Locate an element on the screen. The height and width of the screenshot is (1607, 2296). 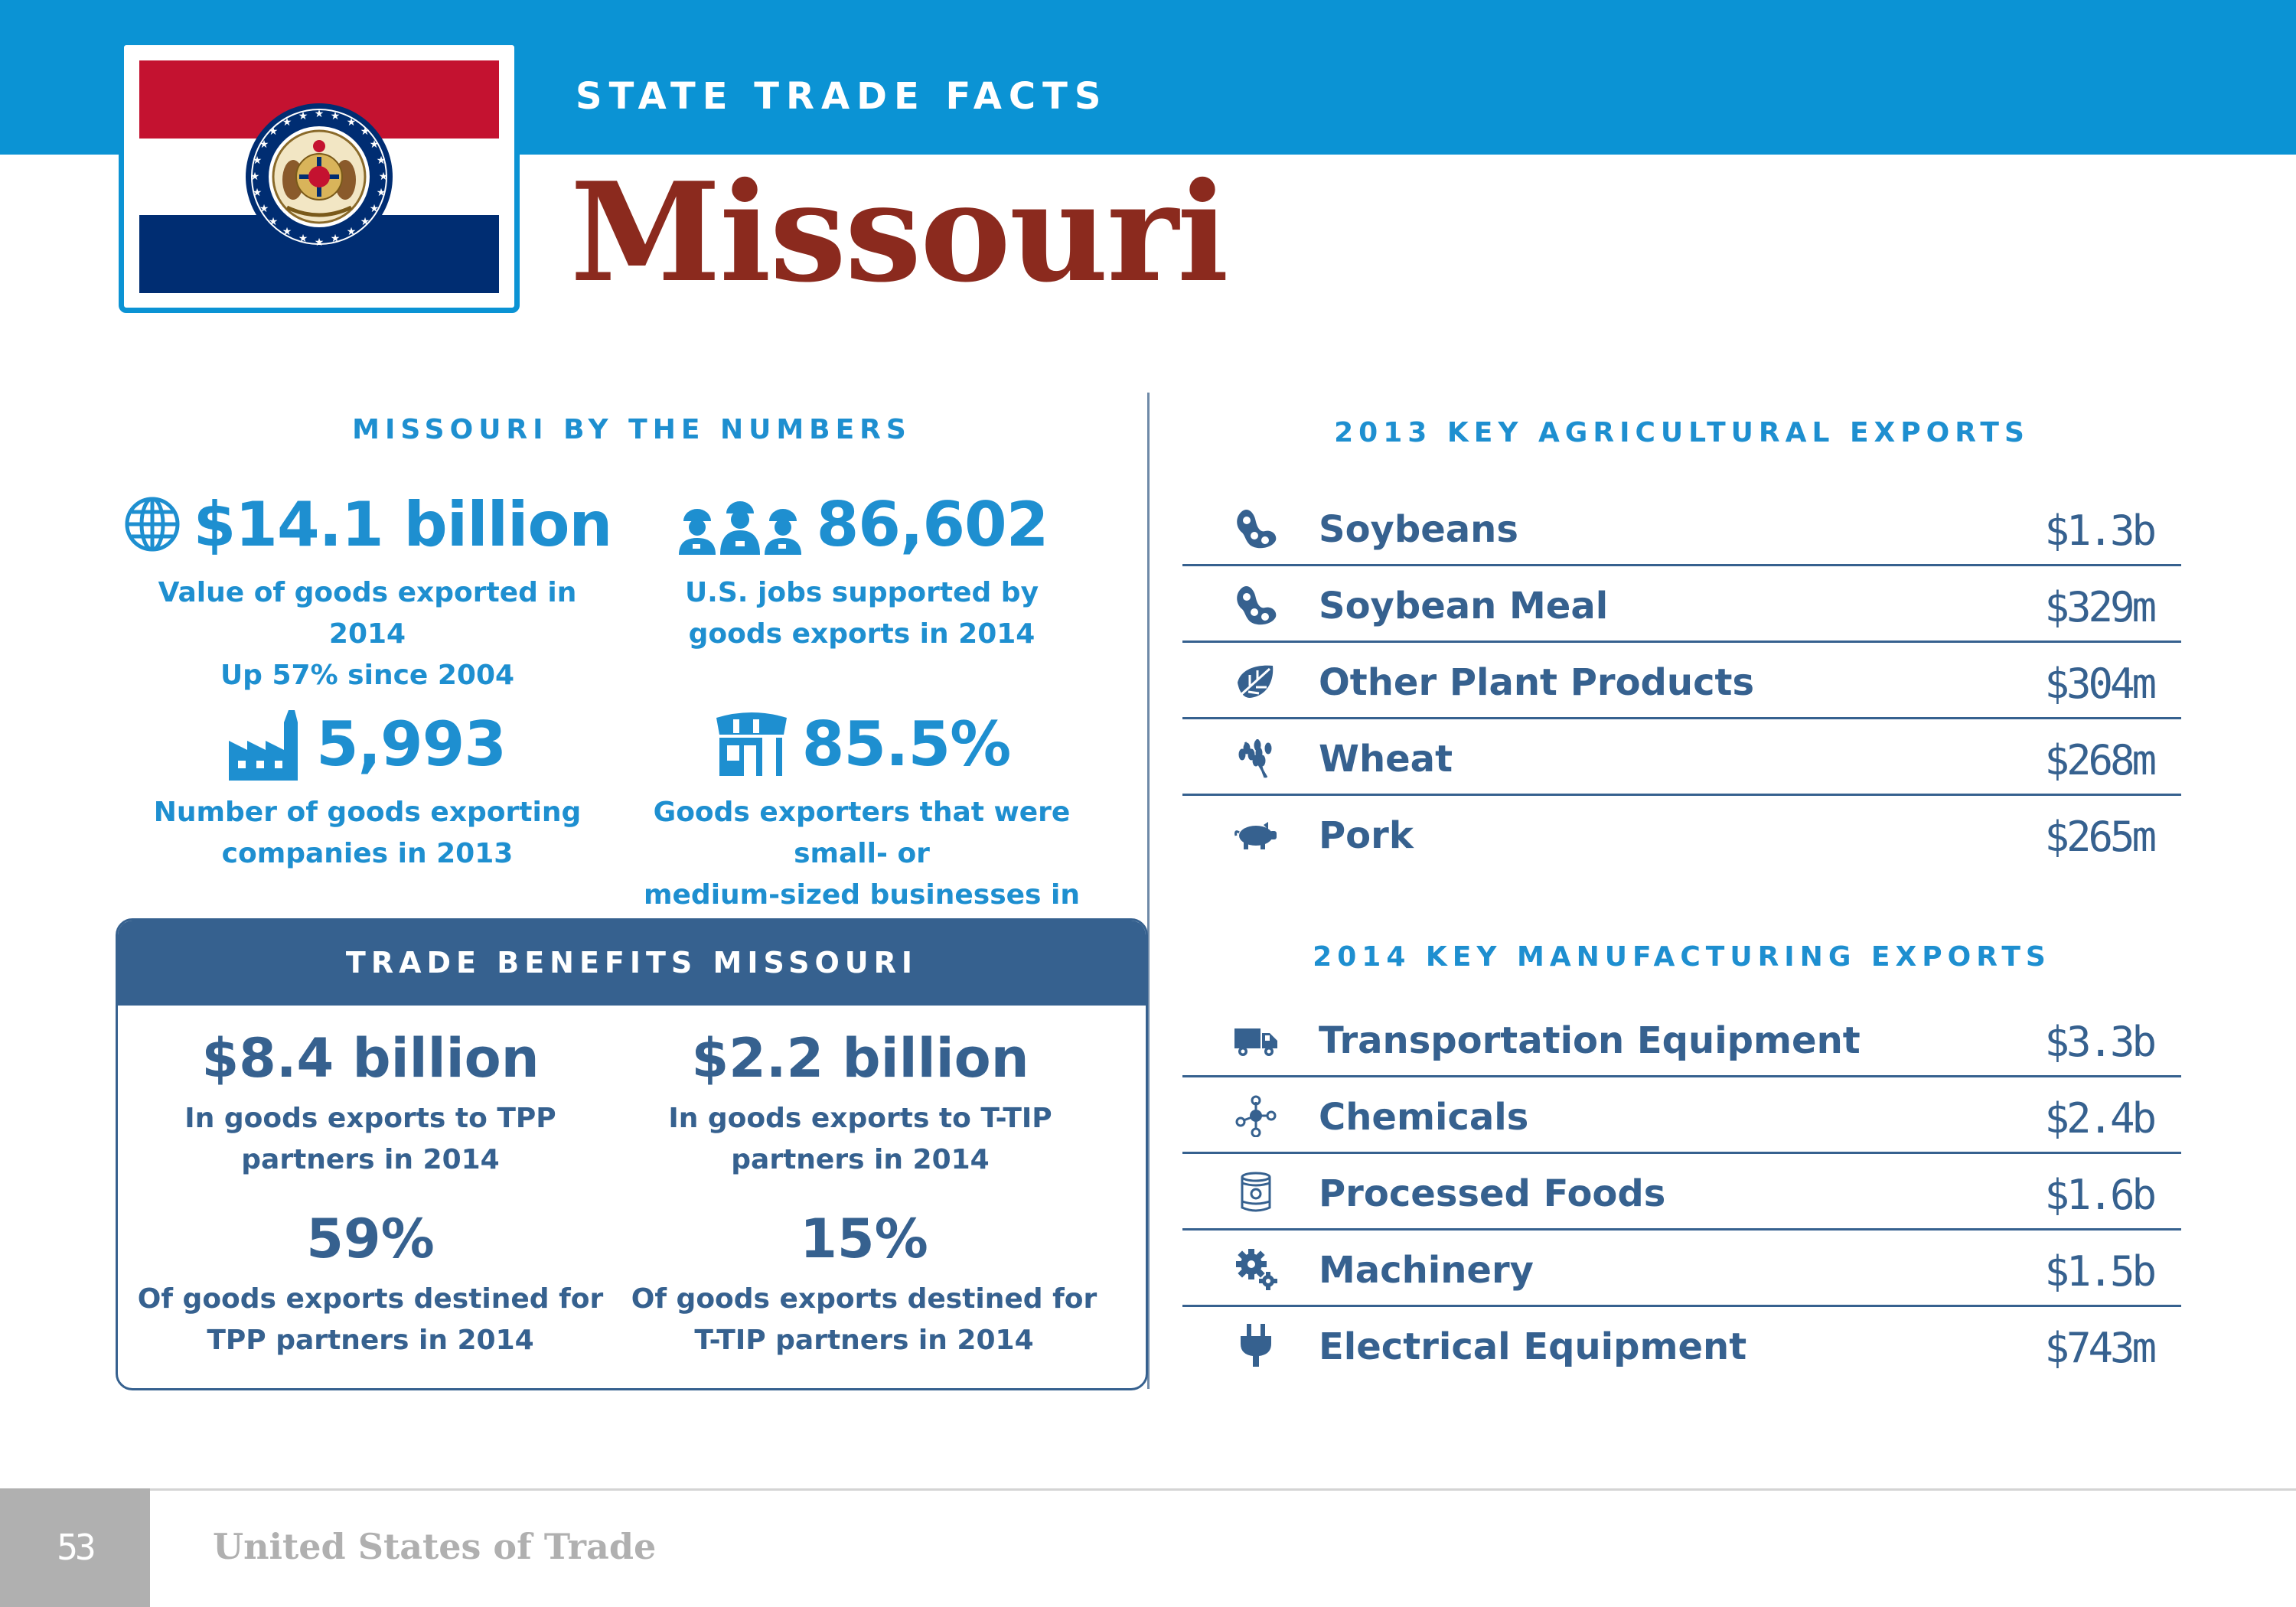
export-name: Wheat is located at coordinates (1386, 759).